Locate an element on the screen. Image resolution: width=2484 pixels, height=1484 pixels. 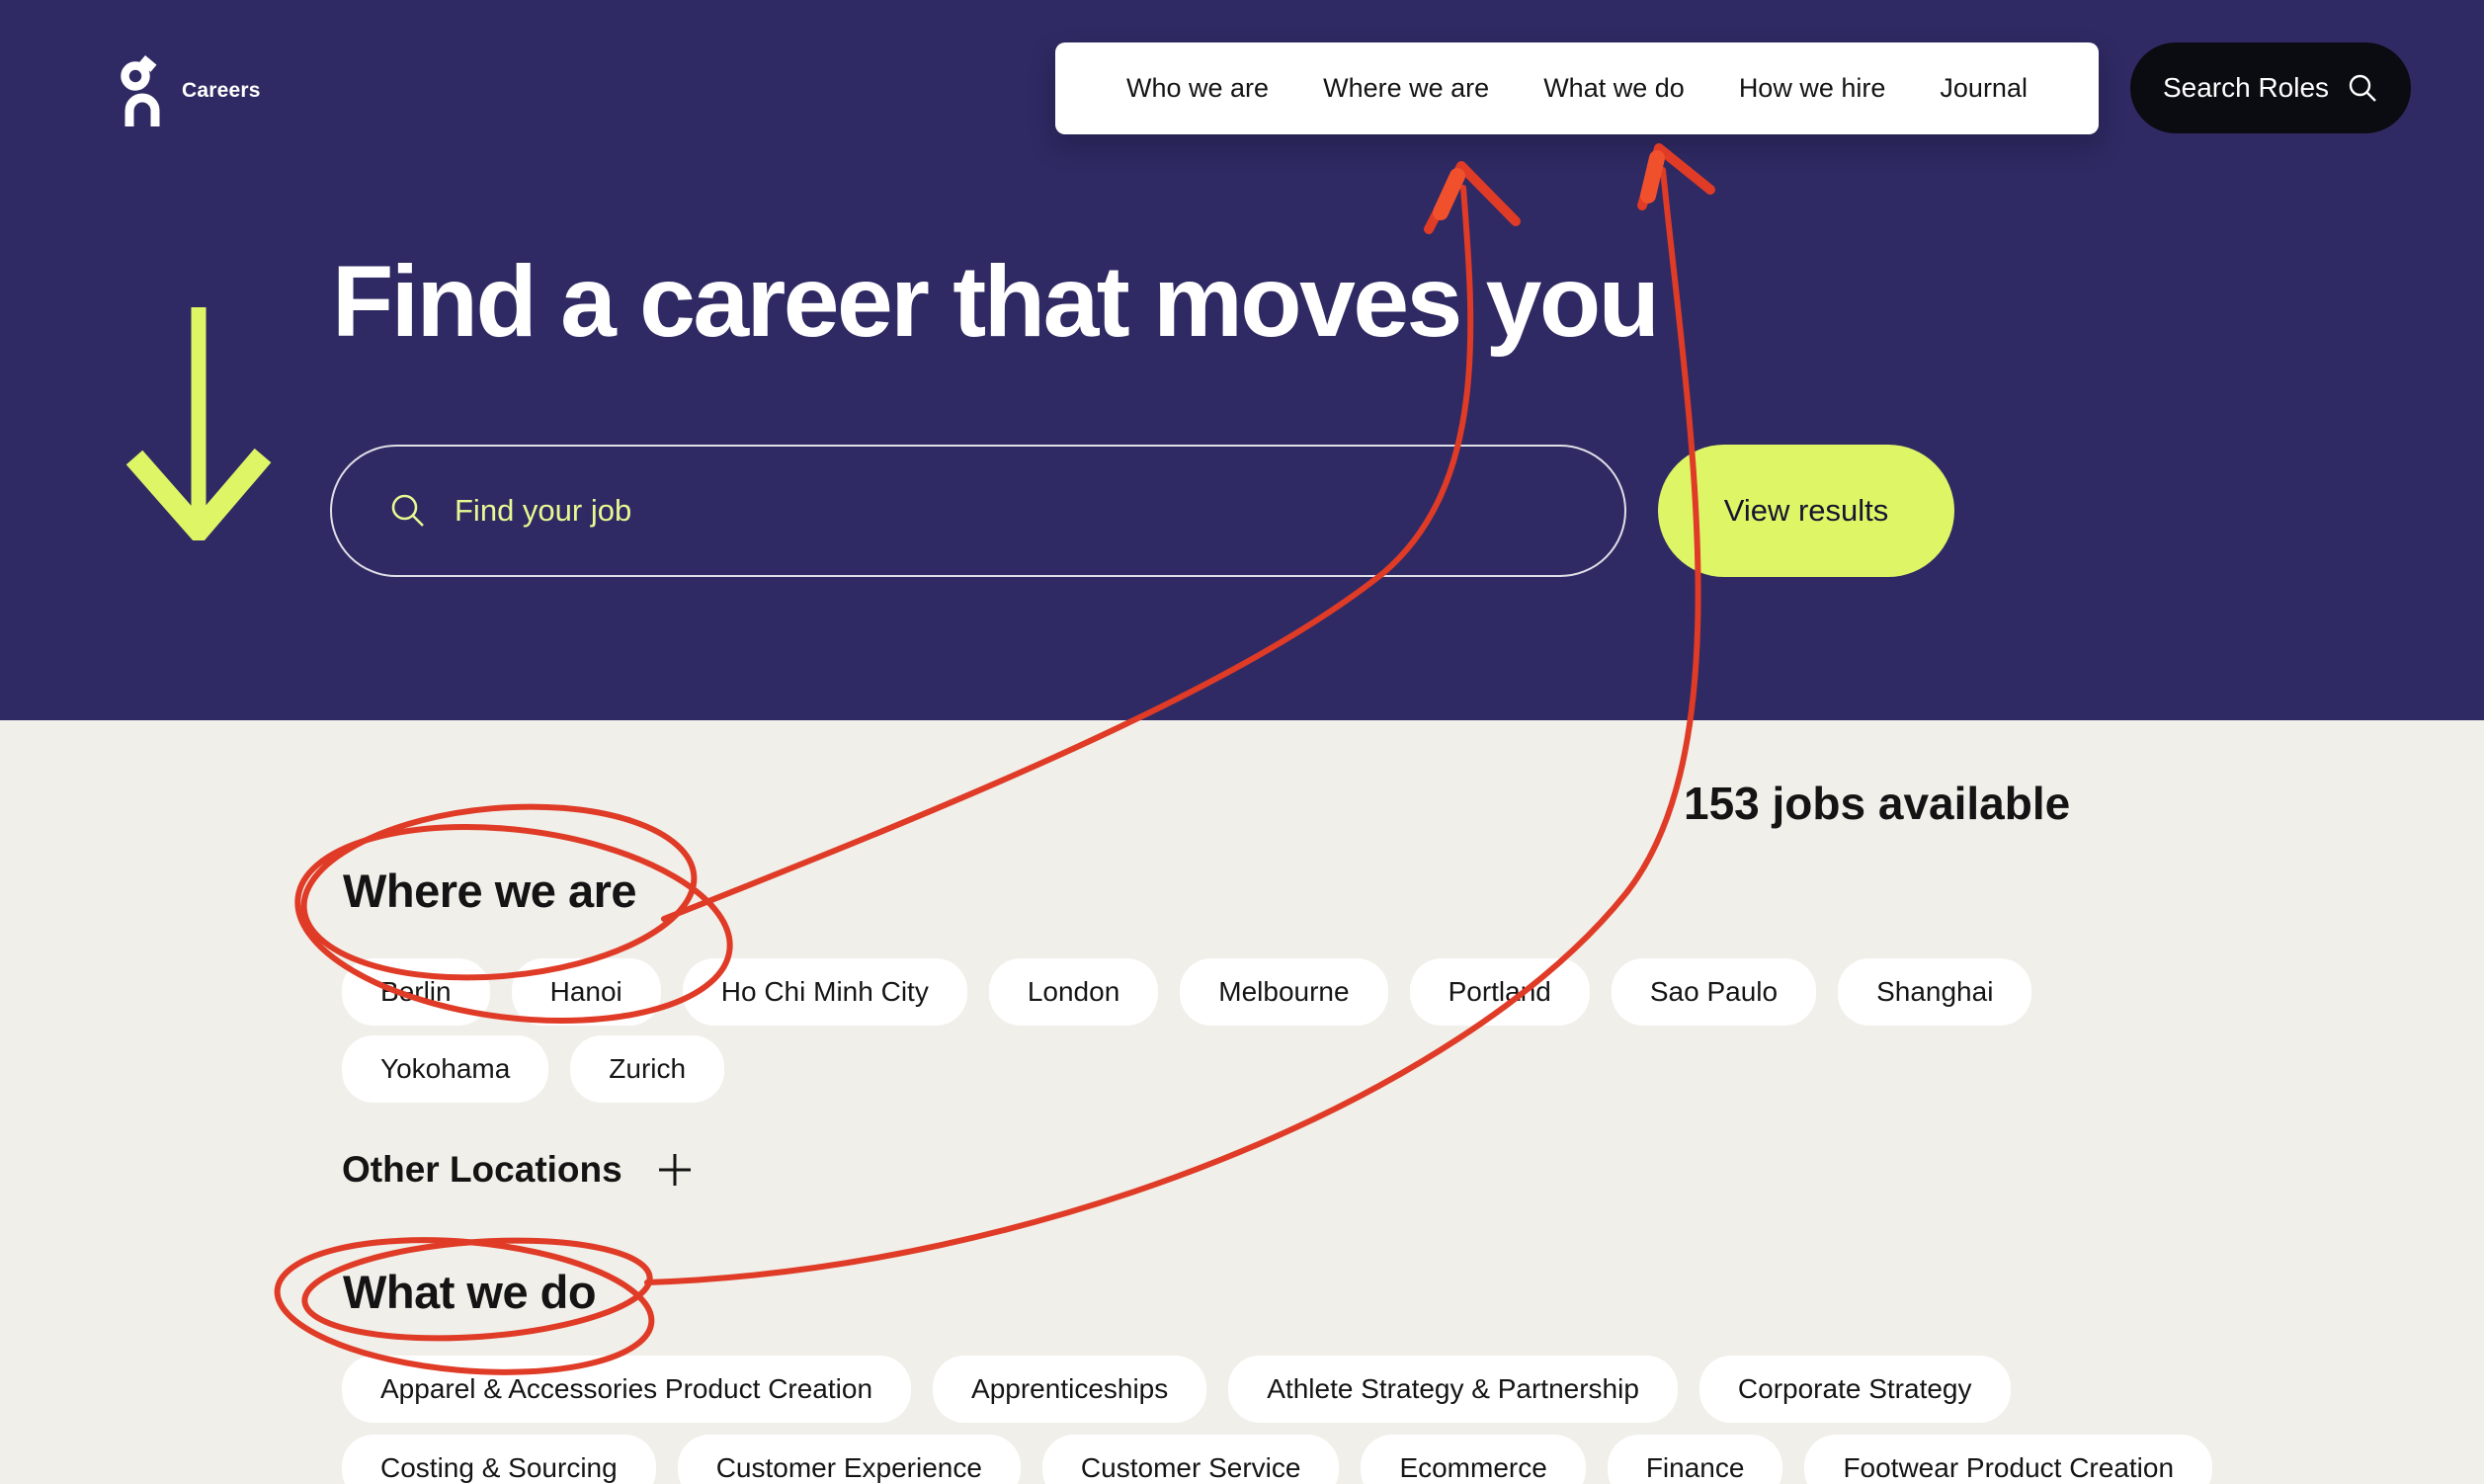
category-pill: Corporate Strategy is located at coordinates (1854, 1389).